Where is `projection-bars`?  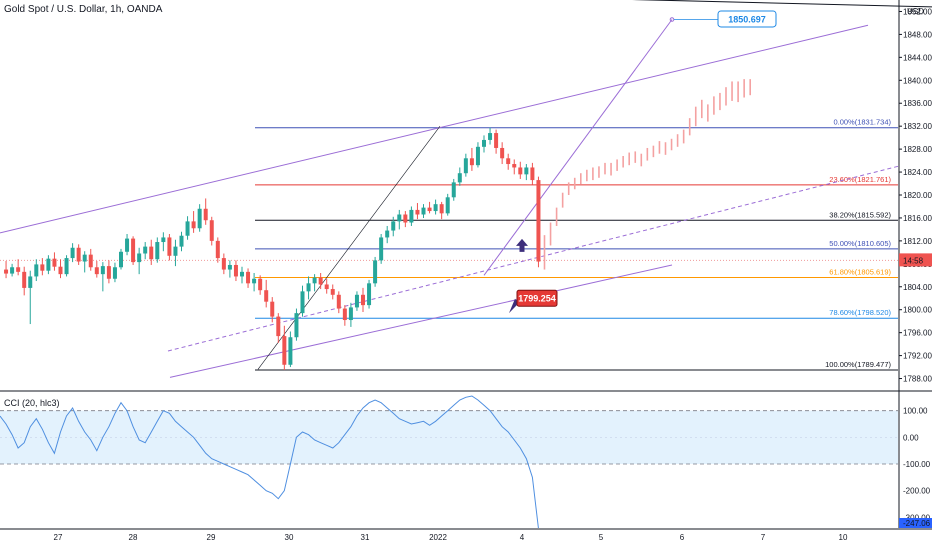
projection-bars is located at coordinates (647, 174).